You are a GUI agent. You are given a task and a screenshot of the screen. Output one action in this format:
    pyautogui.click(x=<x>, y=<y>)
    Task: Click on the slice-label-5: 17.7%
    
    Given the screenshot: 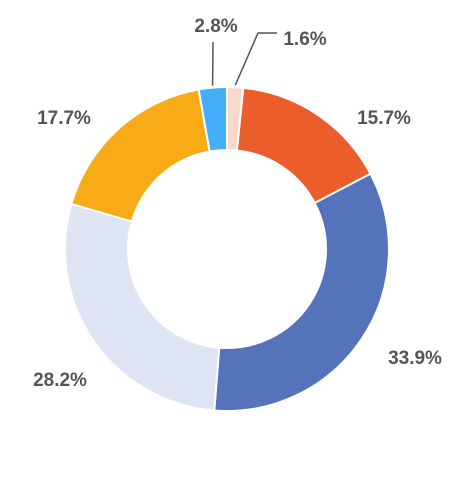 What is the action you would take?
    pyautogui.click(x=64, y=118)
    